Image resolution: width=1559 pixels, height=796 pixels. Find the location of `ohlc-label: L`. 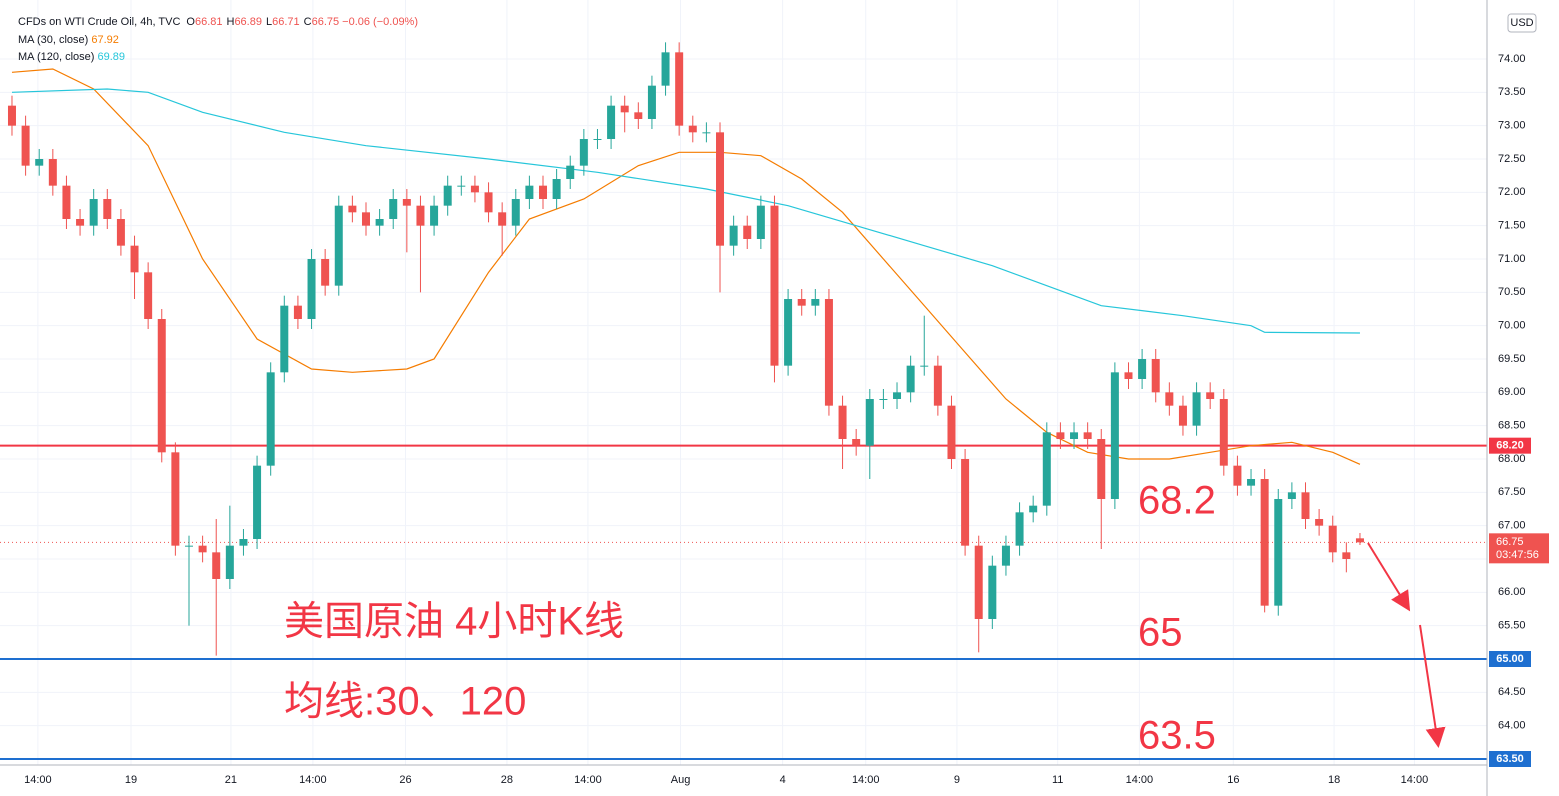

ohlc-label: L is located at coordinates (269, 22).